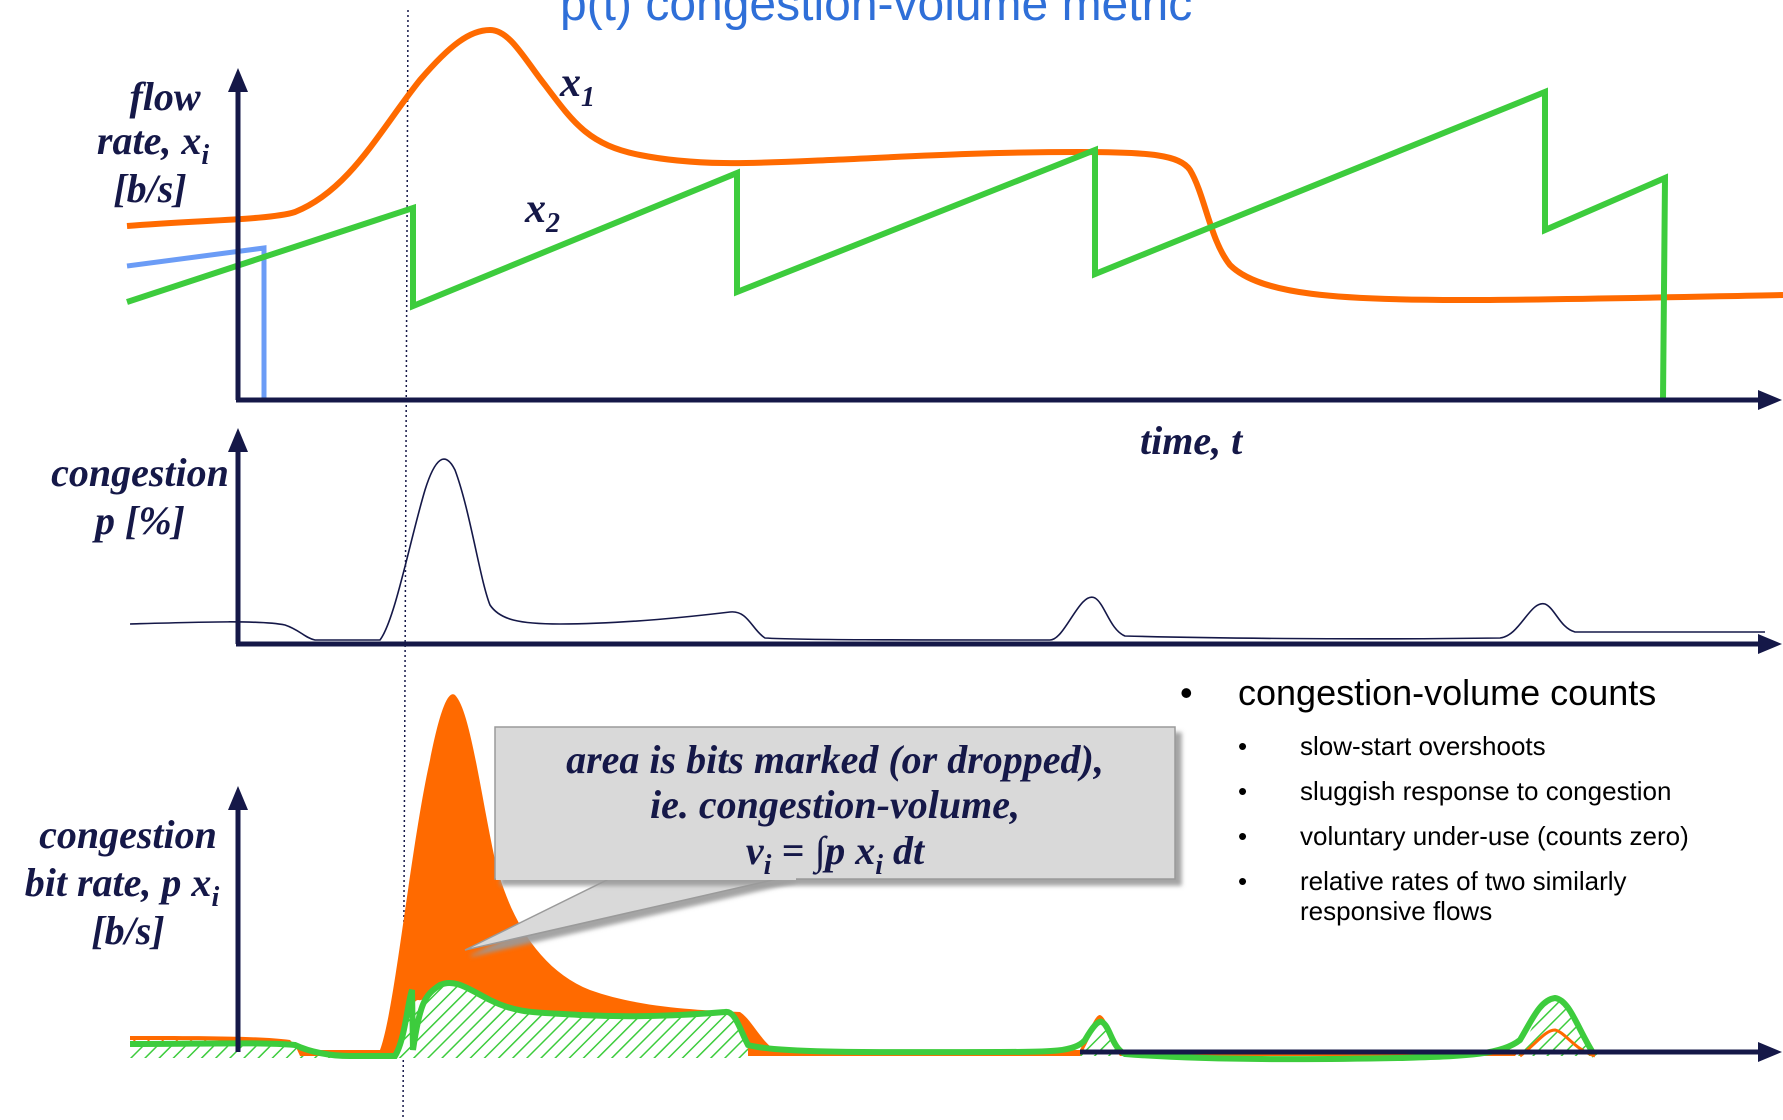  Describe the element at coordinates (835, 759) in the screenshot. I see `callout-line1: area is bits marked (or dropped),` at that location.